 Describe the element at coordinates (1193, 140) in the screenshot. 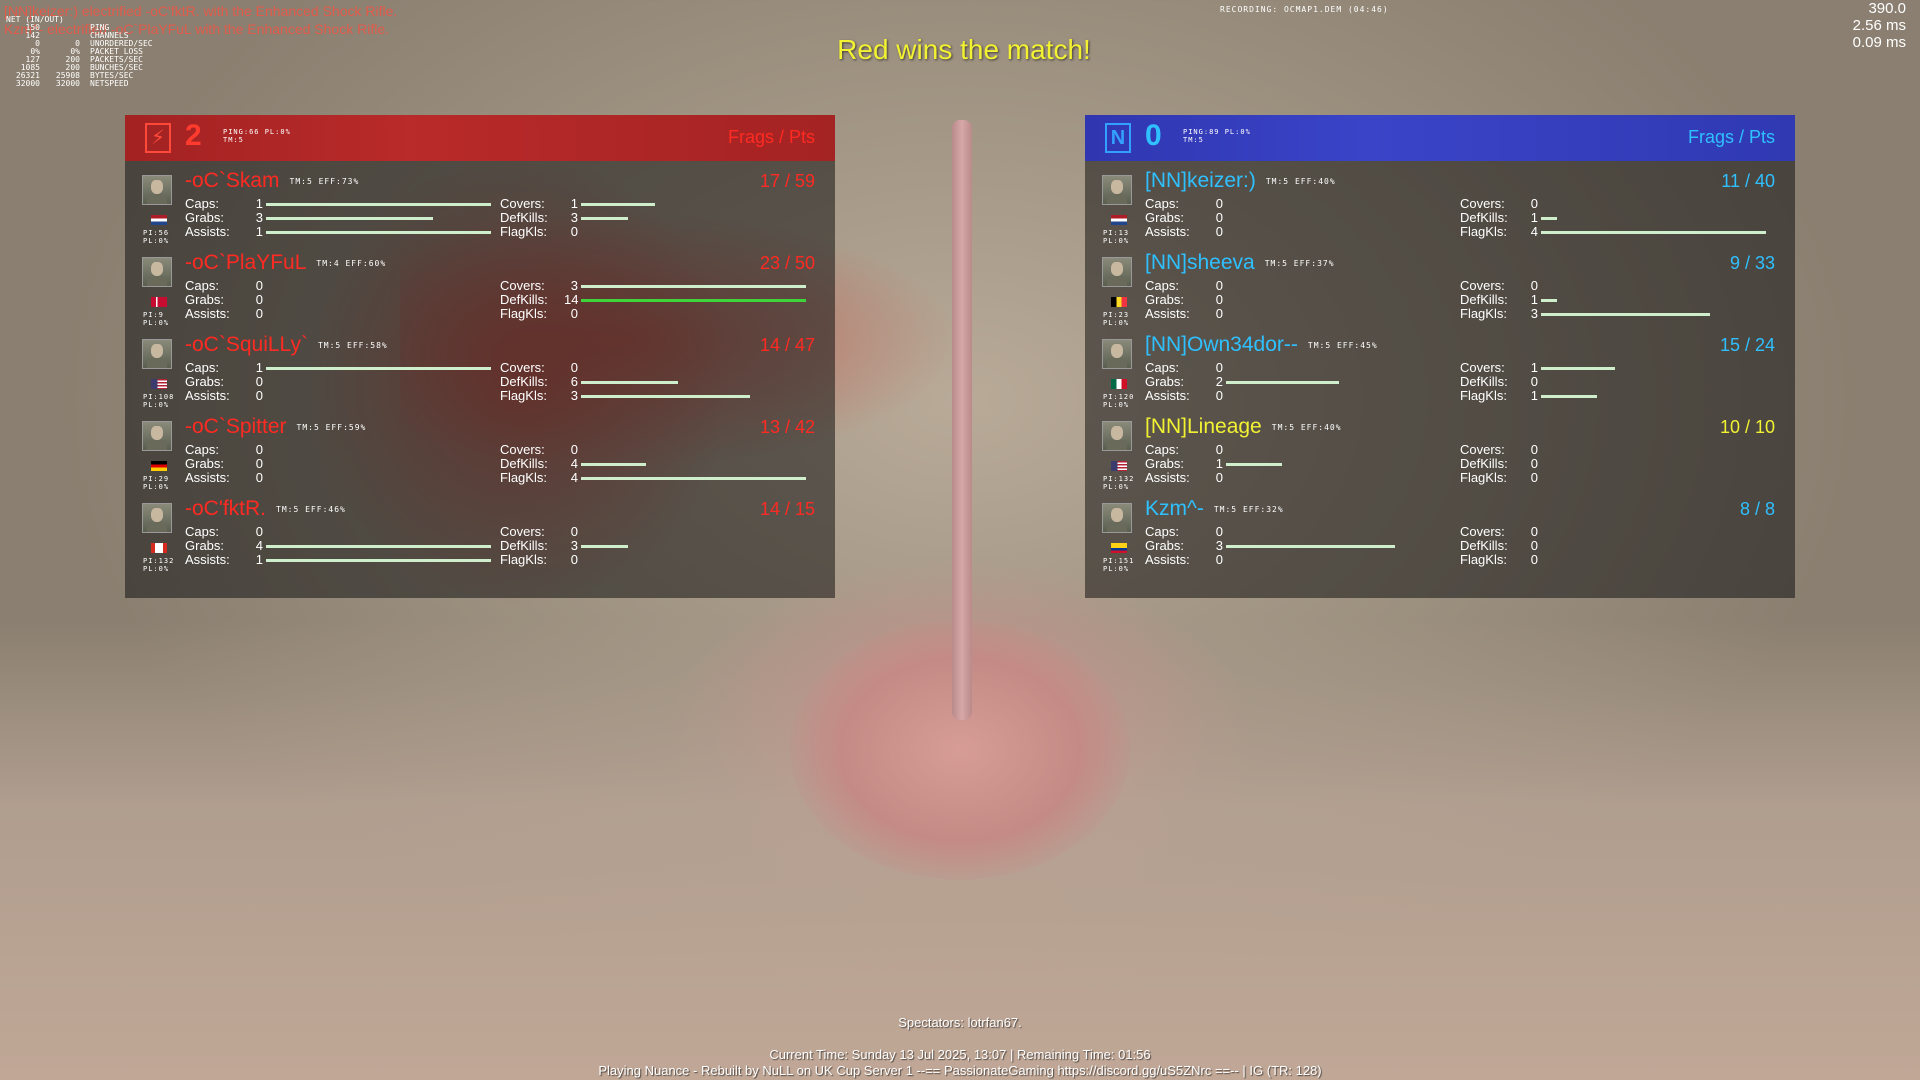

I see `blue-team-tm-text: TM:5` at that location.